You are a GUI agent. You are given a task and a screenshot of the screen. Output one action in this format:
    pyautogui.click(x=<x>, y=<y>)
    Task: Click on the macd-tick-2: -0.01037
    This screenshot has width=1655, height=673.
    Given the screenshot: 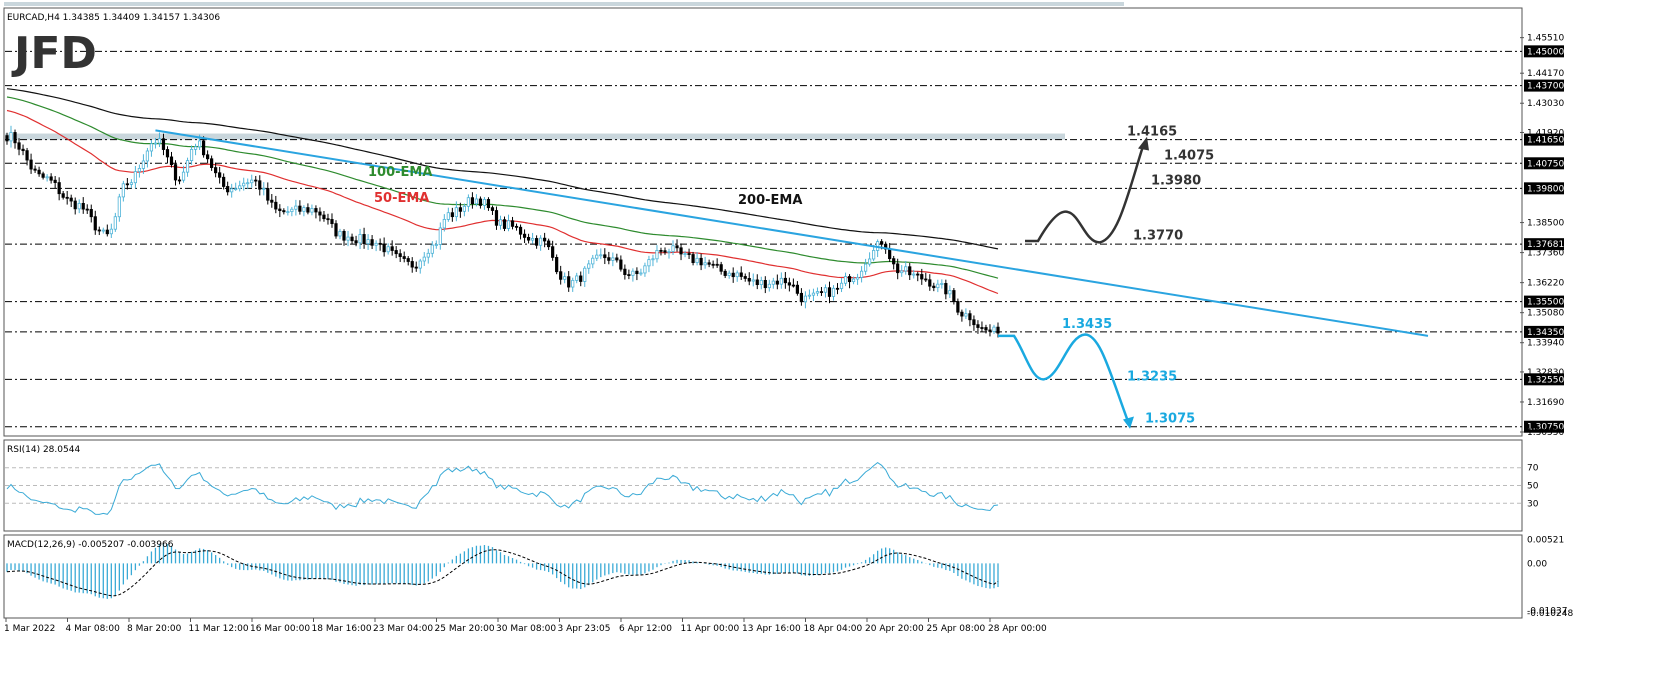 What is the action you would take?
    pyautogui.click(x=1547, y=612)
    